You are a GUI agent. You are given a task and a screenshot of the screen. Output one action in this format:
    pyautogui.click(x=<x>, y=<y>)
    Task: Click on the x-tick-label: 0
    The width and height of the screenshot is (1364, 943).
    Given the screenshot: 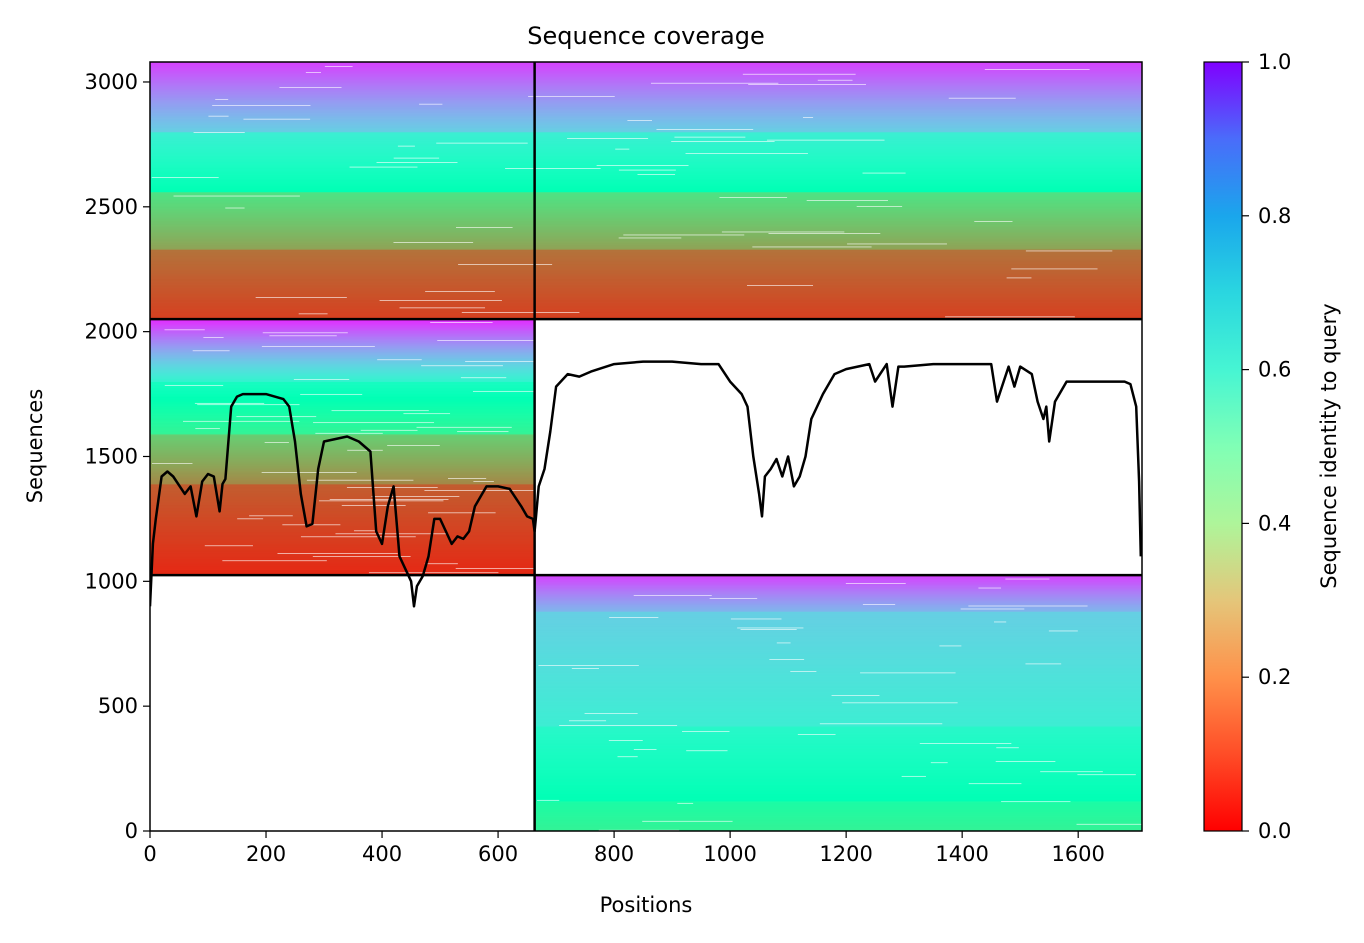 What is the action you would take?
    pyautogui.click(x=149, y=854)
    